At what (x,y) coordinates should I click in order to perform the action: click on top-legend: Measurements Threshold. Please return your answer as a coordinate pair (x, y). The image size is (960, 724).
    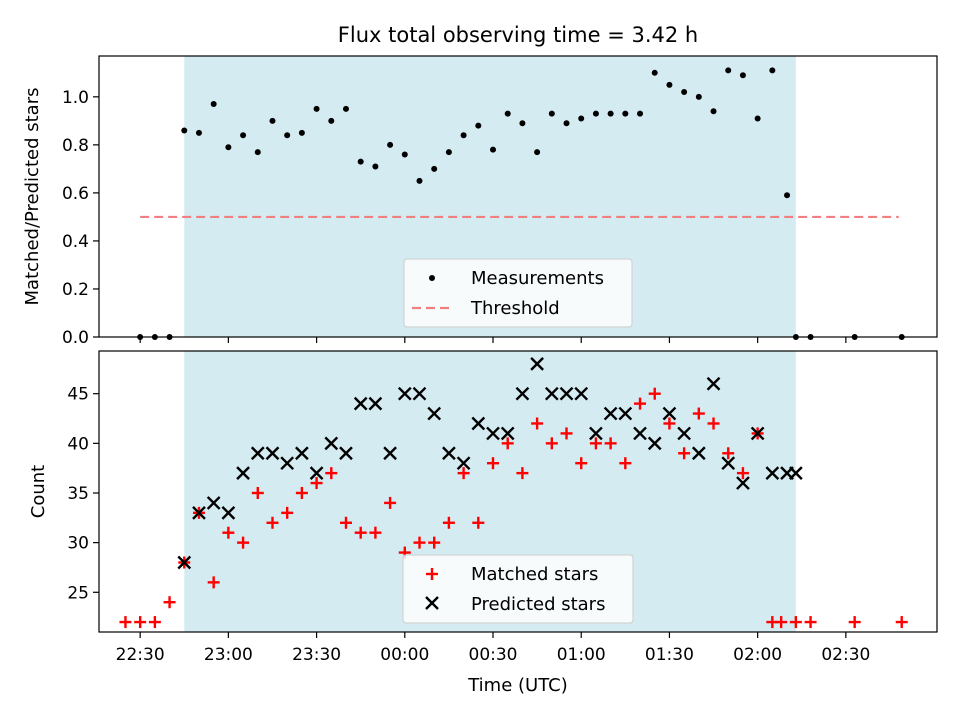
    Looking at the image, I should click on (518, 293).